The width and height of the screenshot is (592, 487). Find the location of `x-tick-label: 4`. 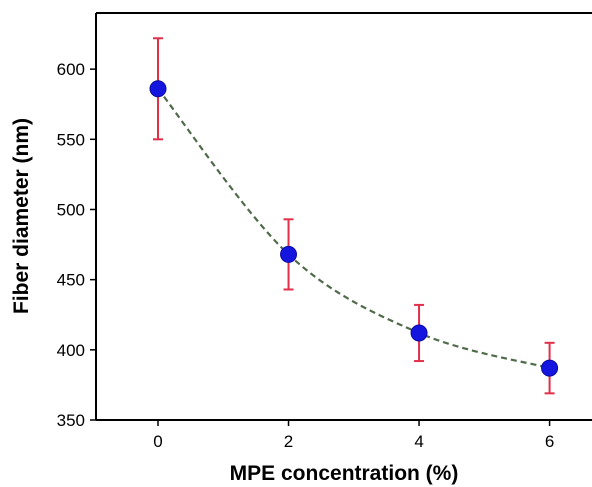

x-tick-label: 4 is located at coordinates (418, 441).